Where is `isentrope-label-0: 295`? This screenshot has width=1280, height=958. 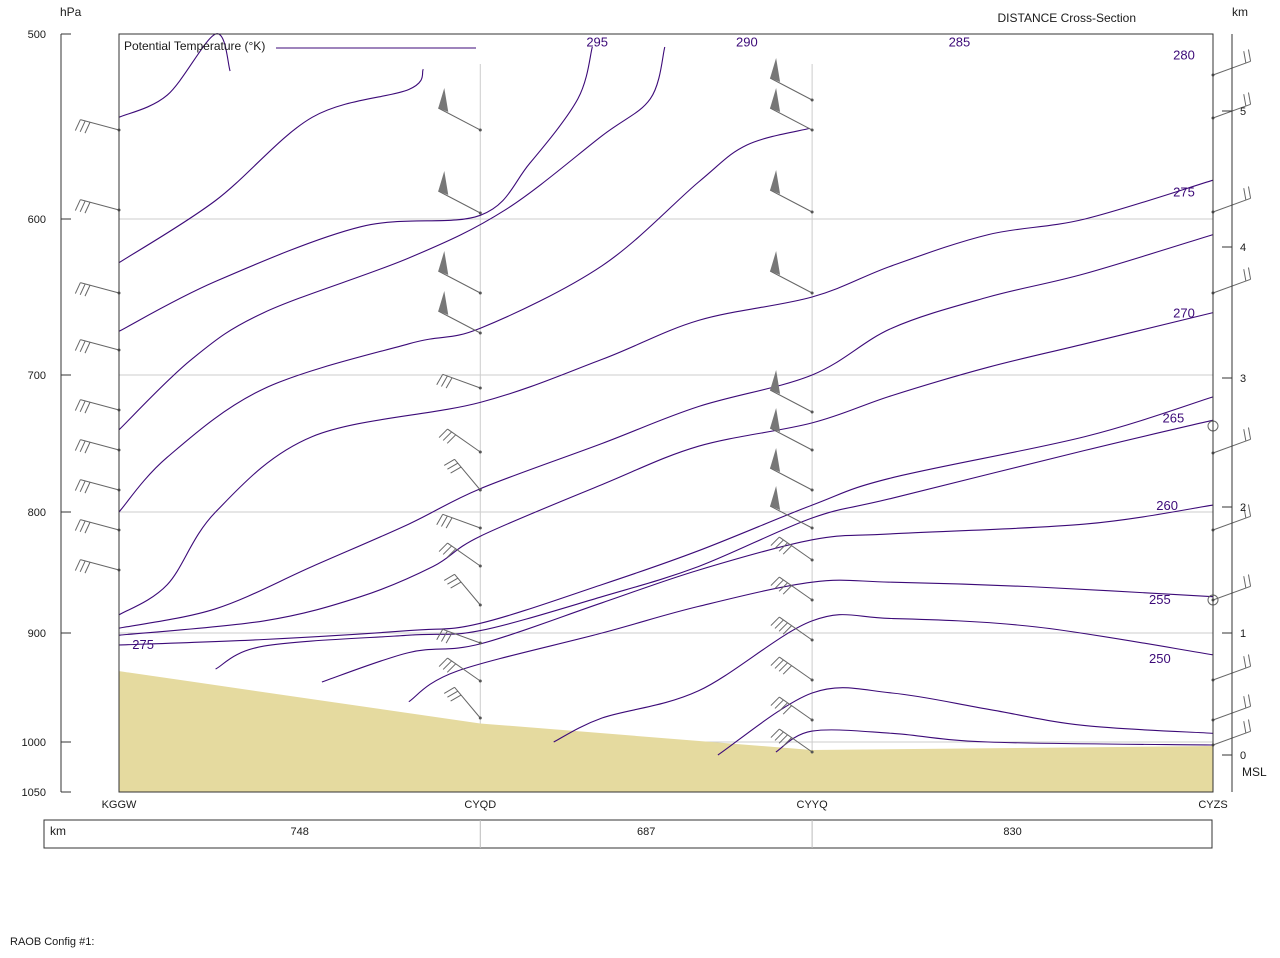 isentrope-label-0: 295 is located at coordinates (597, 41).